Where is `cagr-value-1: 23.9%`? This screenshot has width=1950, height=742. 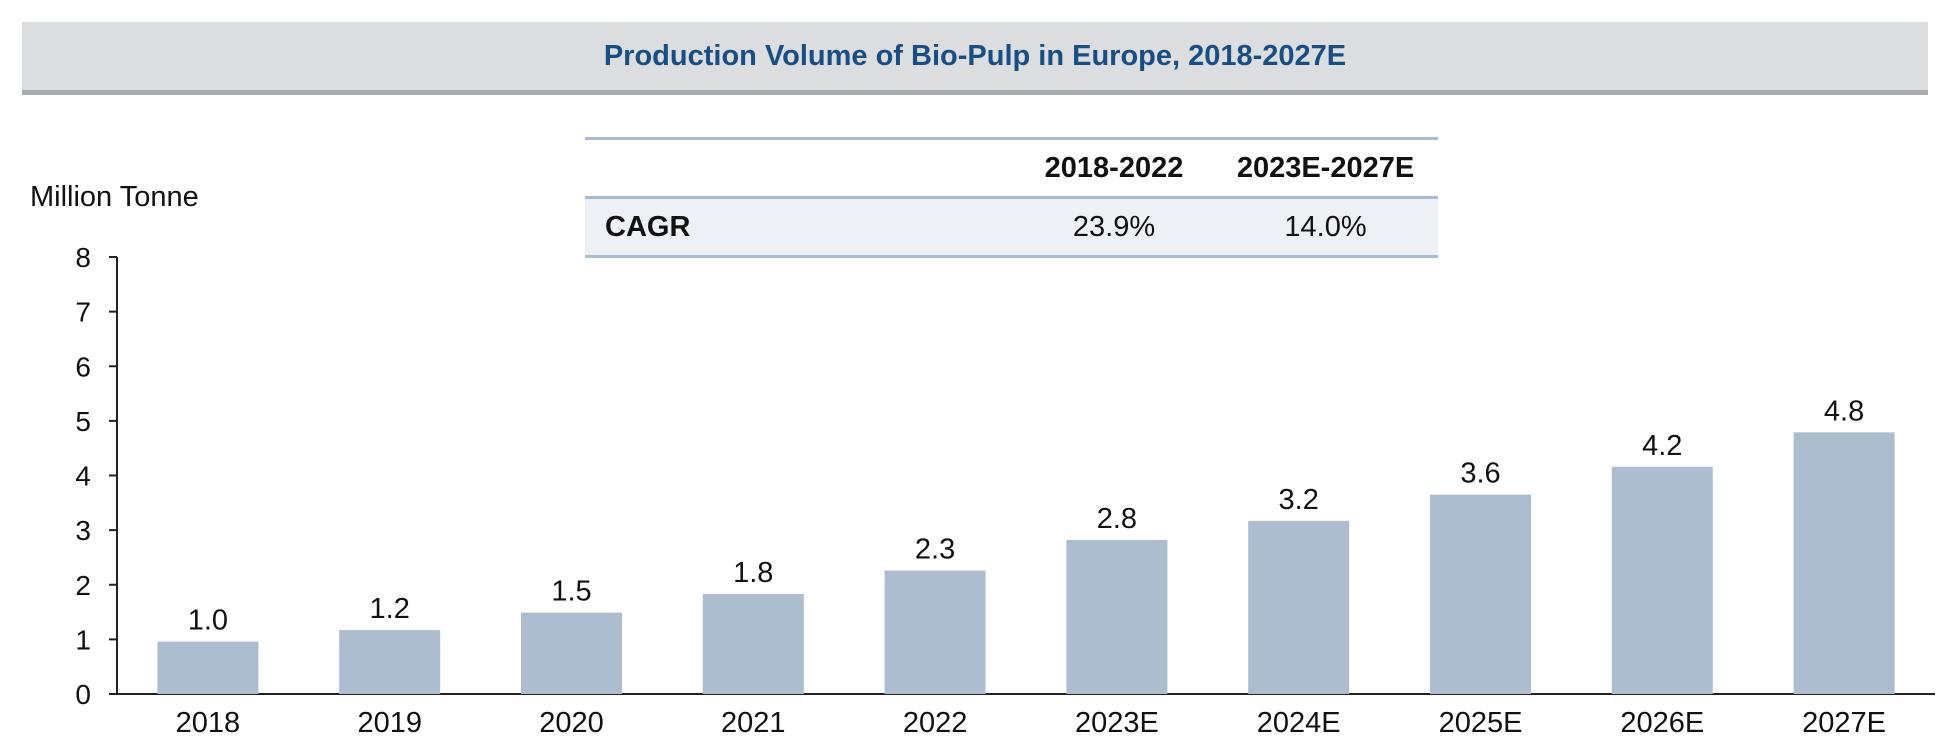
cagr-value-1: 23.9% is located at coordinates (1114, 226).